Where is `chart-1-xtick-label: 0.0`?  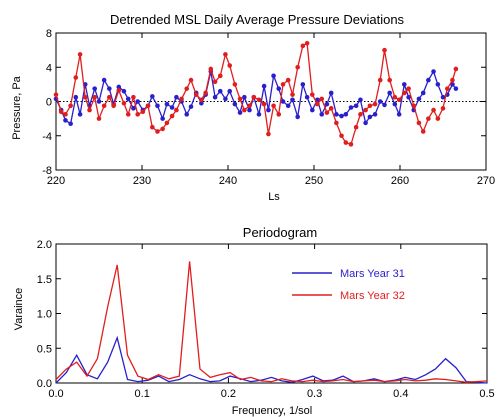 chart-1-xtick-label: 0.0 is located at coordinates (55, 394).